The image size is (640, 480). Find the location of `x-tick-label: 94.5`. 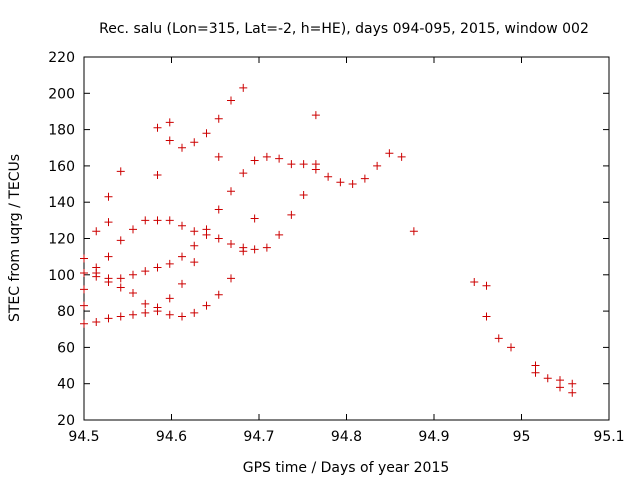

x-tick-label: 94.5 is located at coordinates (83, 437).